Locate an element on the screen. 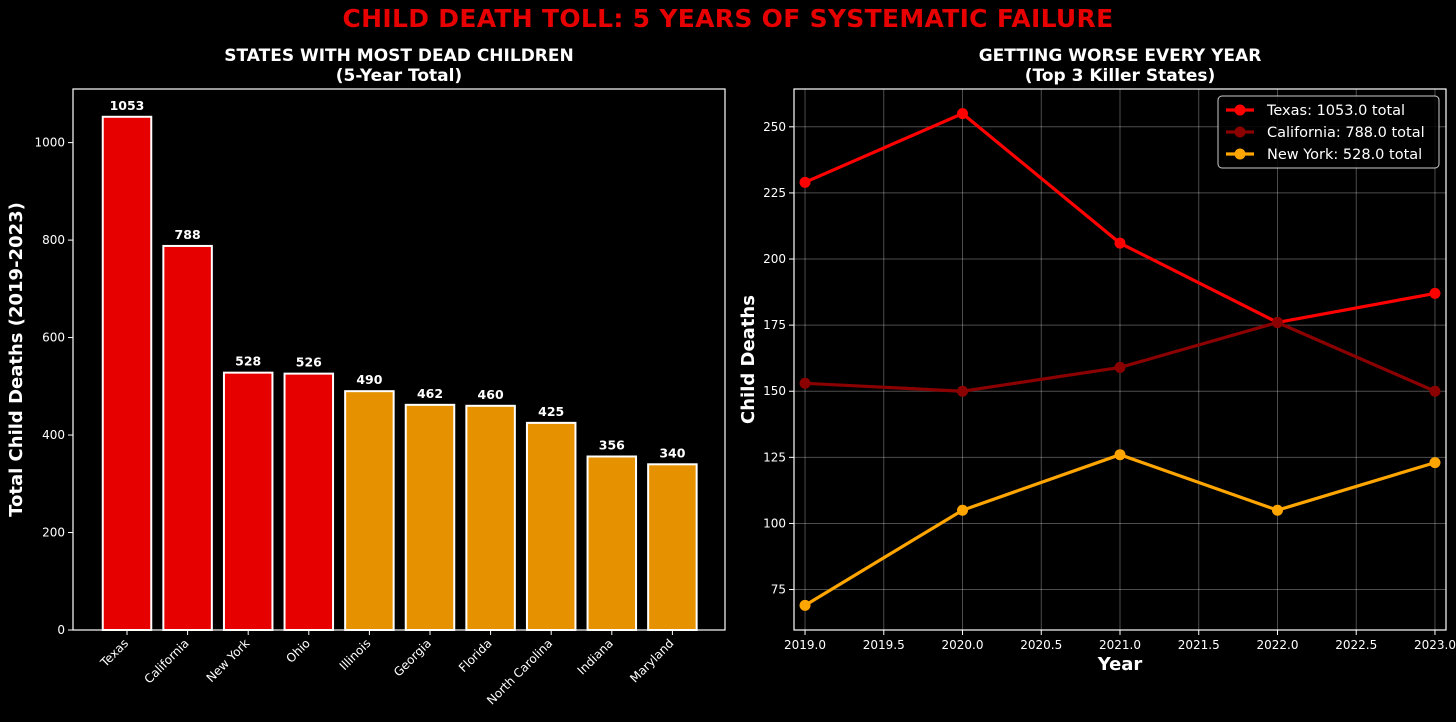 The width and height of the screenshot is (1456, 722). y-tick-label: 400 is located at coordinates (53, 435).